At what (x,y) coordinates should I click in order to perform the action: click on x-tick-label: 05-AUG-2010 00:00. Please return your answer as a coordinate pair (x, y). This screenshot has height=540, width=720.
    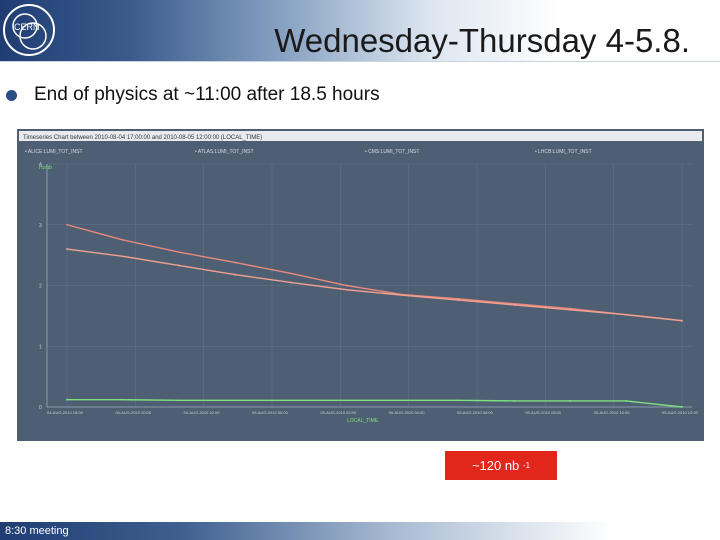
    Looking at the image, I should click on (270, 412).